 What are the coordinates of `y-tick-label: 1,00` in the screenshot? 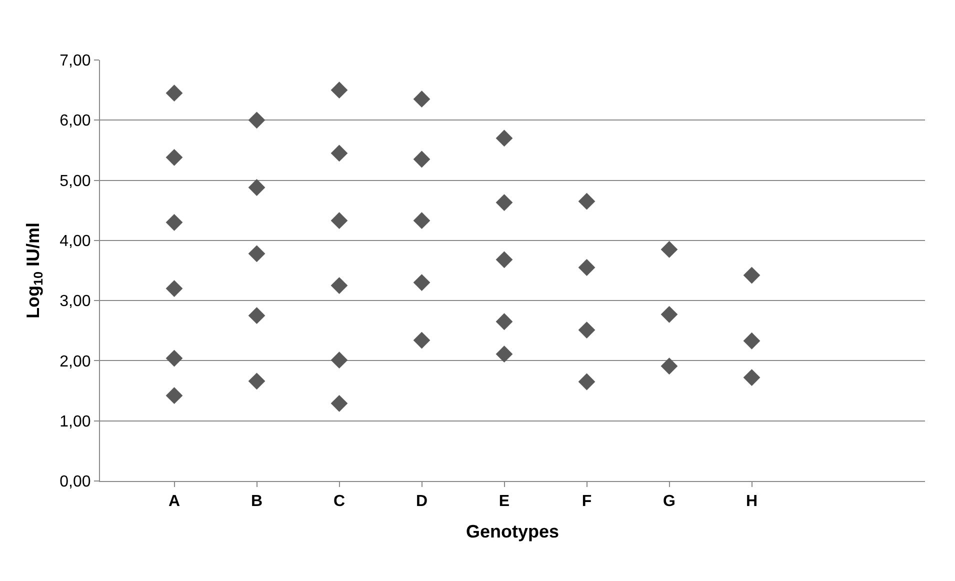 It's located at (75, 421).